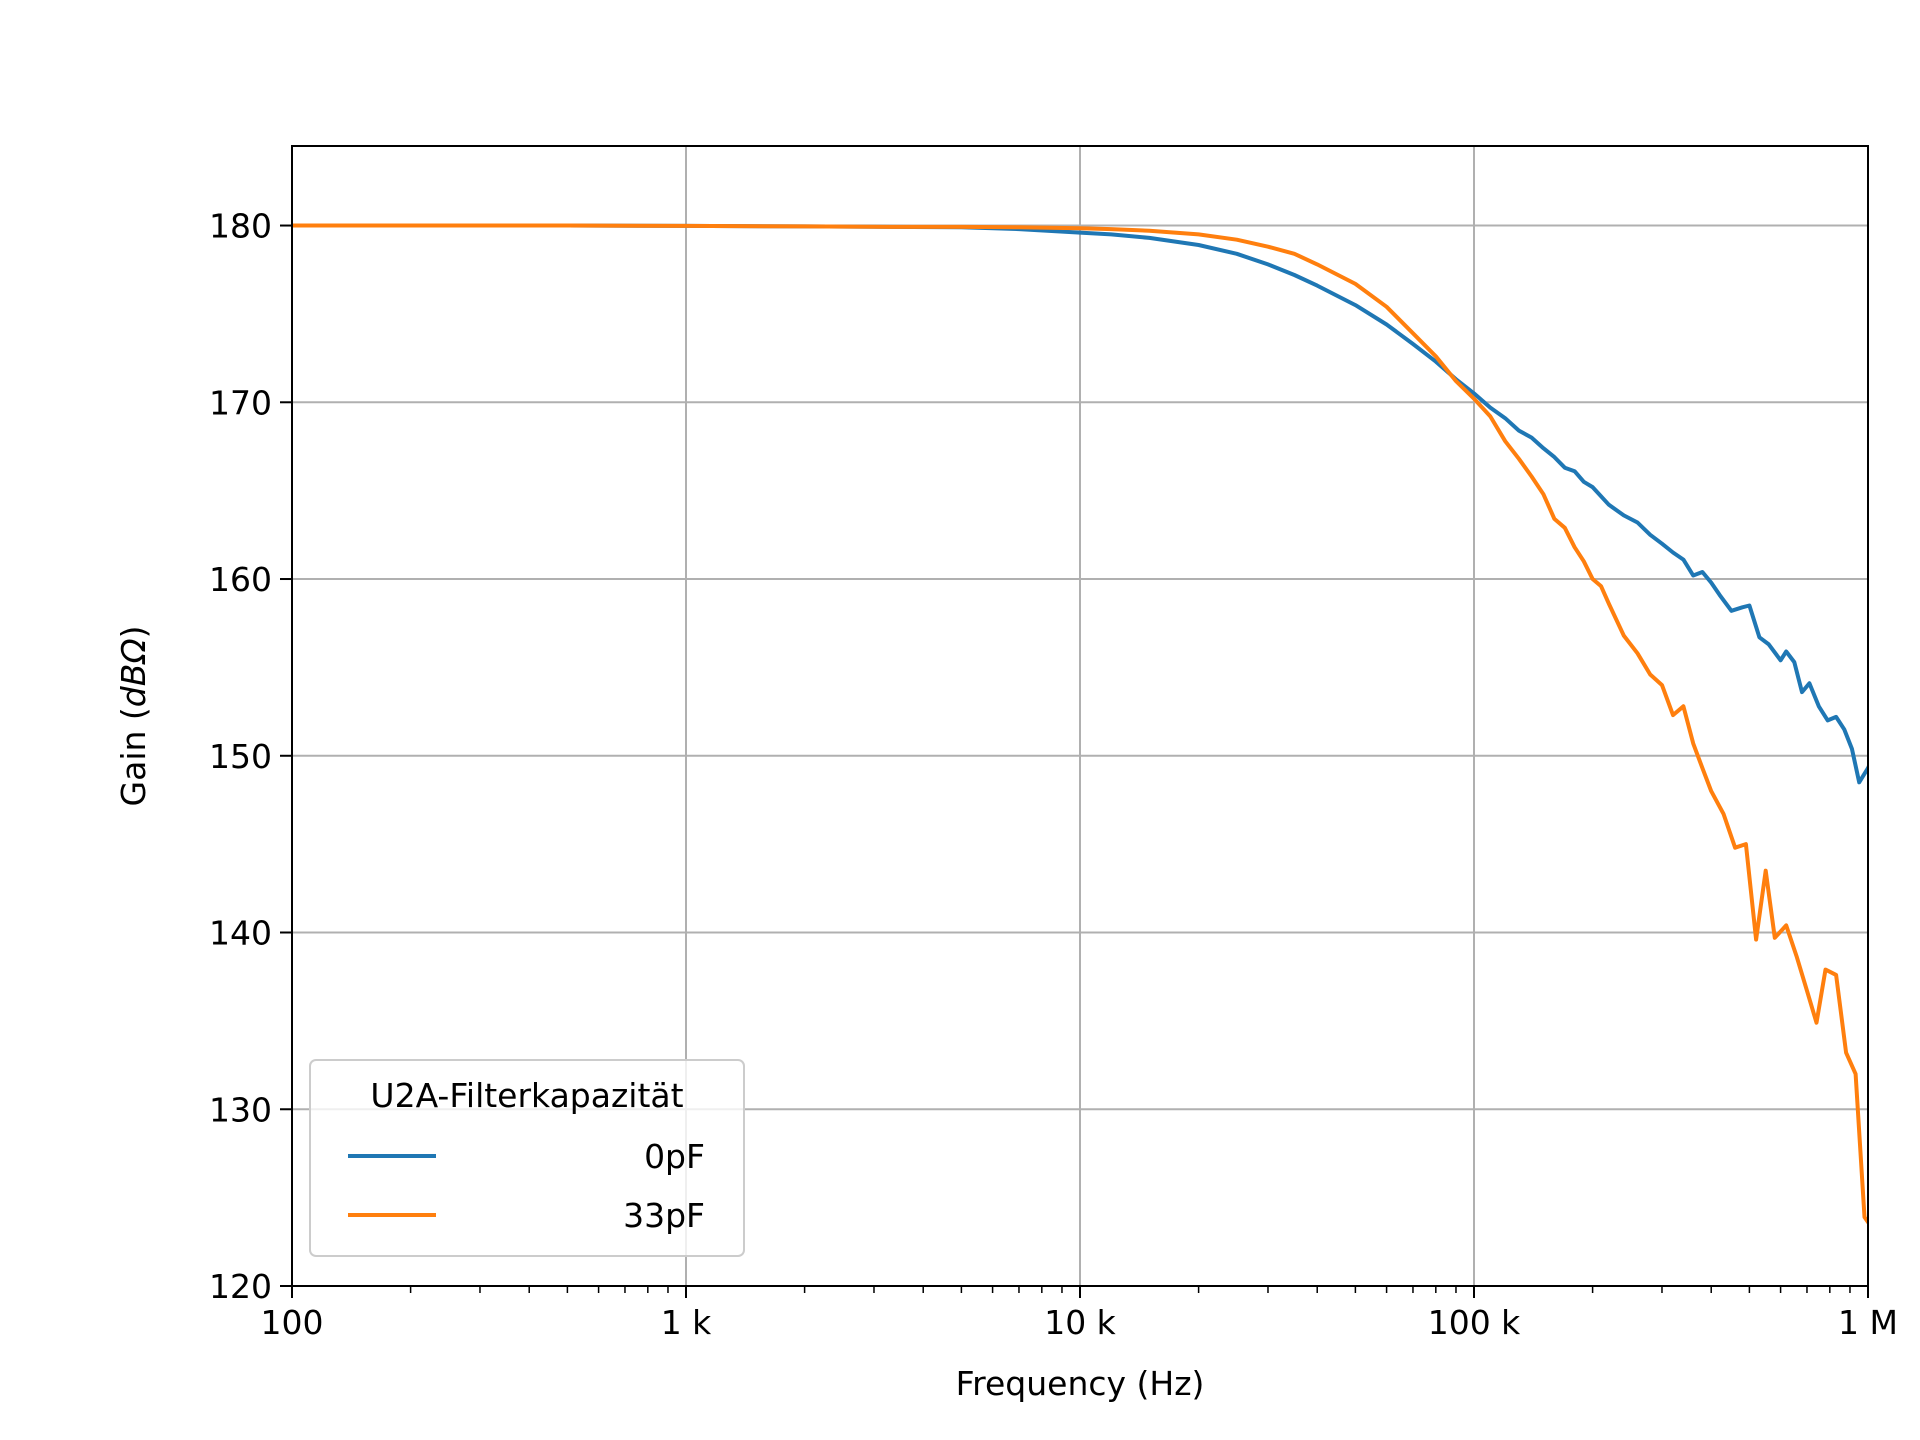 This screenshot has height=1440, width=1920. What do you see at coordinates (292, 1322) in the screenshot?
I see `x-tick-label: 100` at bounding box center [292, 1322].